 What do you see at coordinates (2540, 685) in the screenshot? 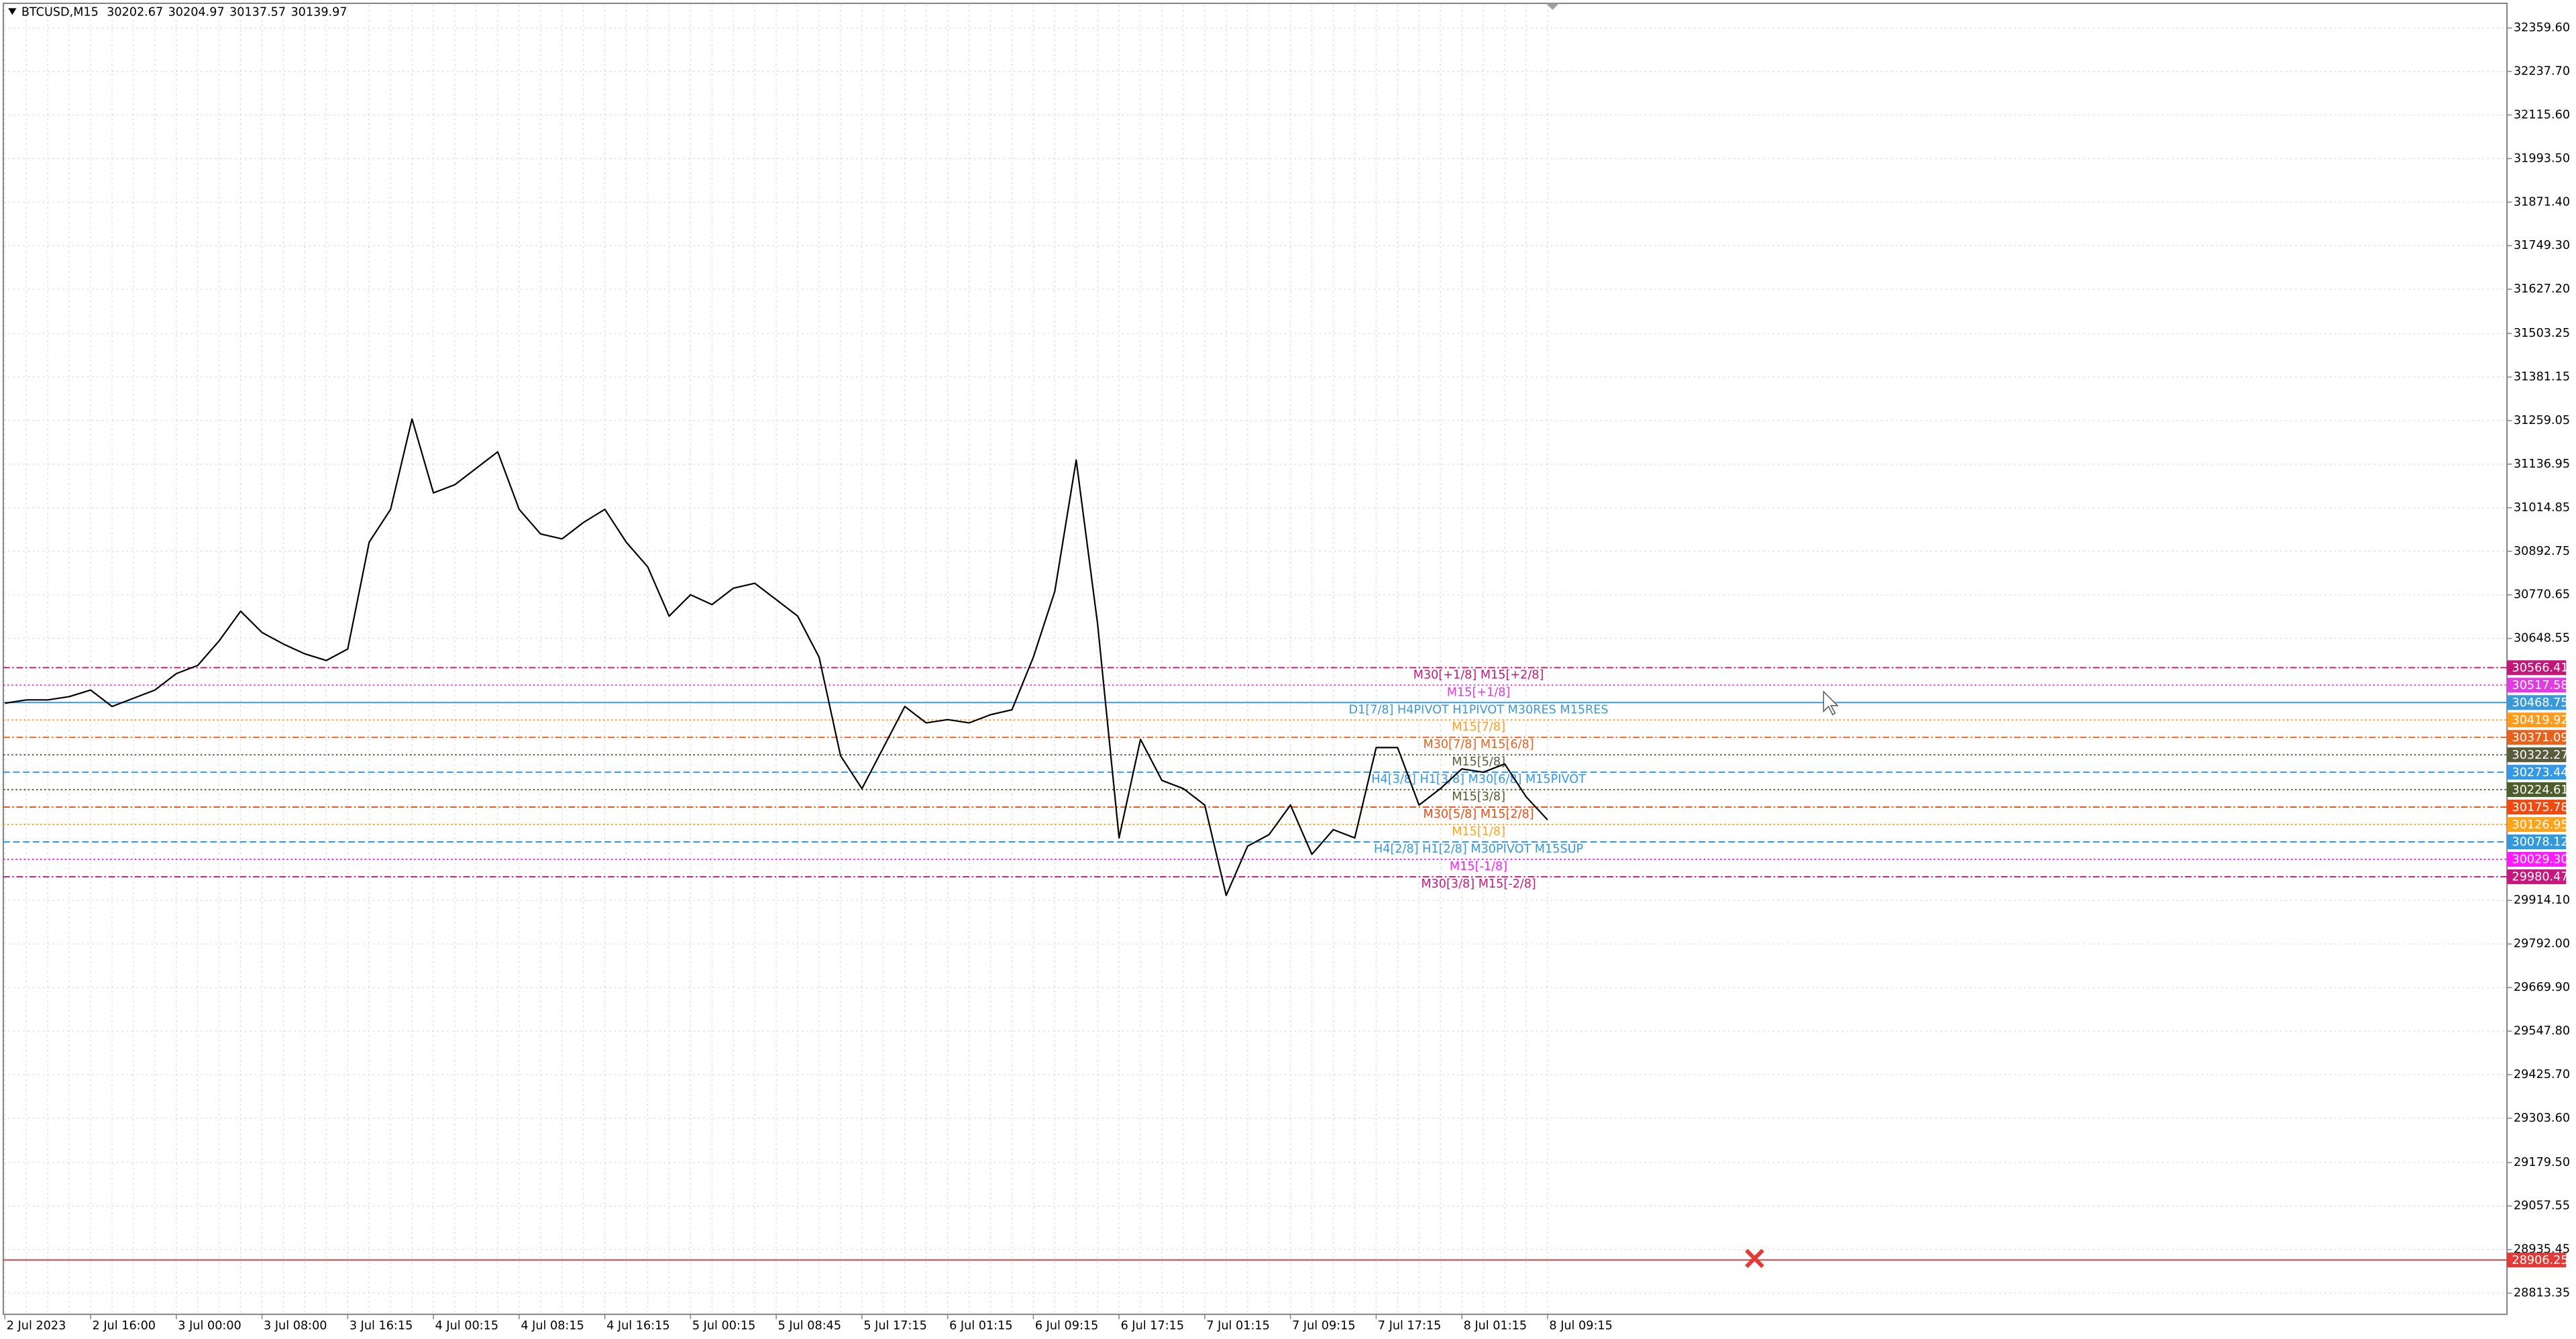
I see `level-price-label: 30517.58` at bounding box center [2540, 685].